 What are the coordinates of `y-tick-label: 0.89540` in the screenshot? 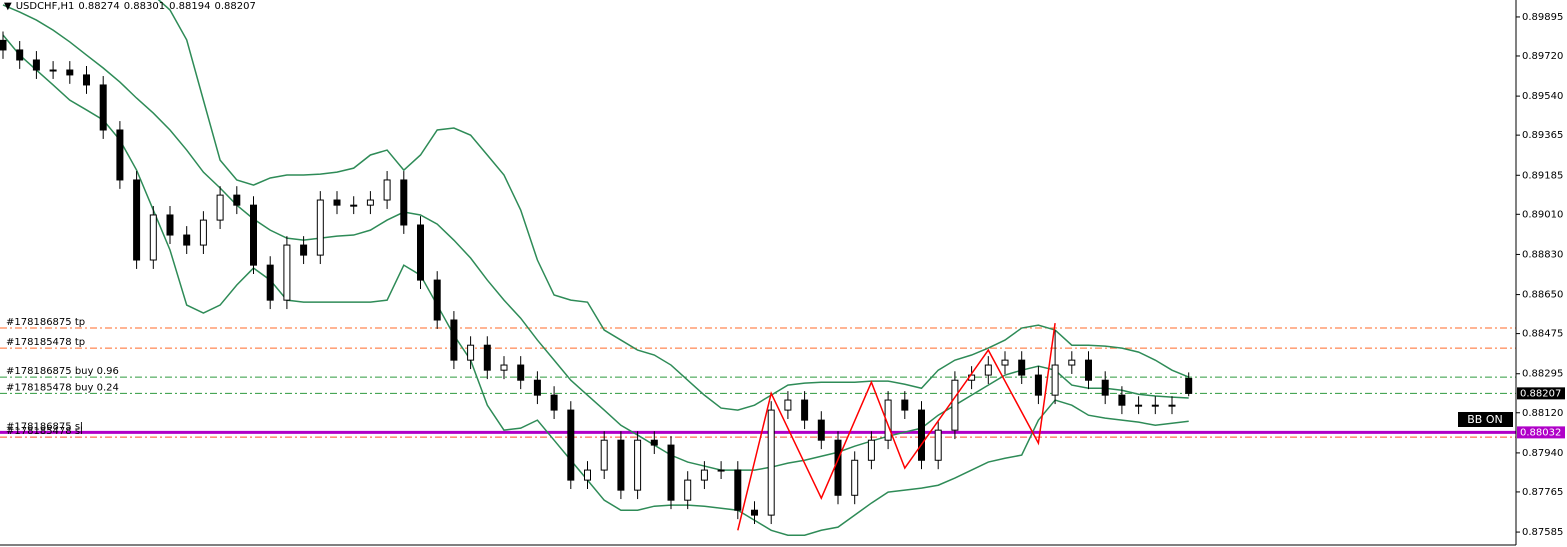 It's located at (1542, 96).